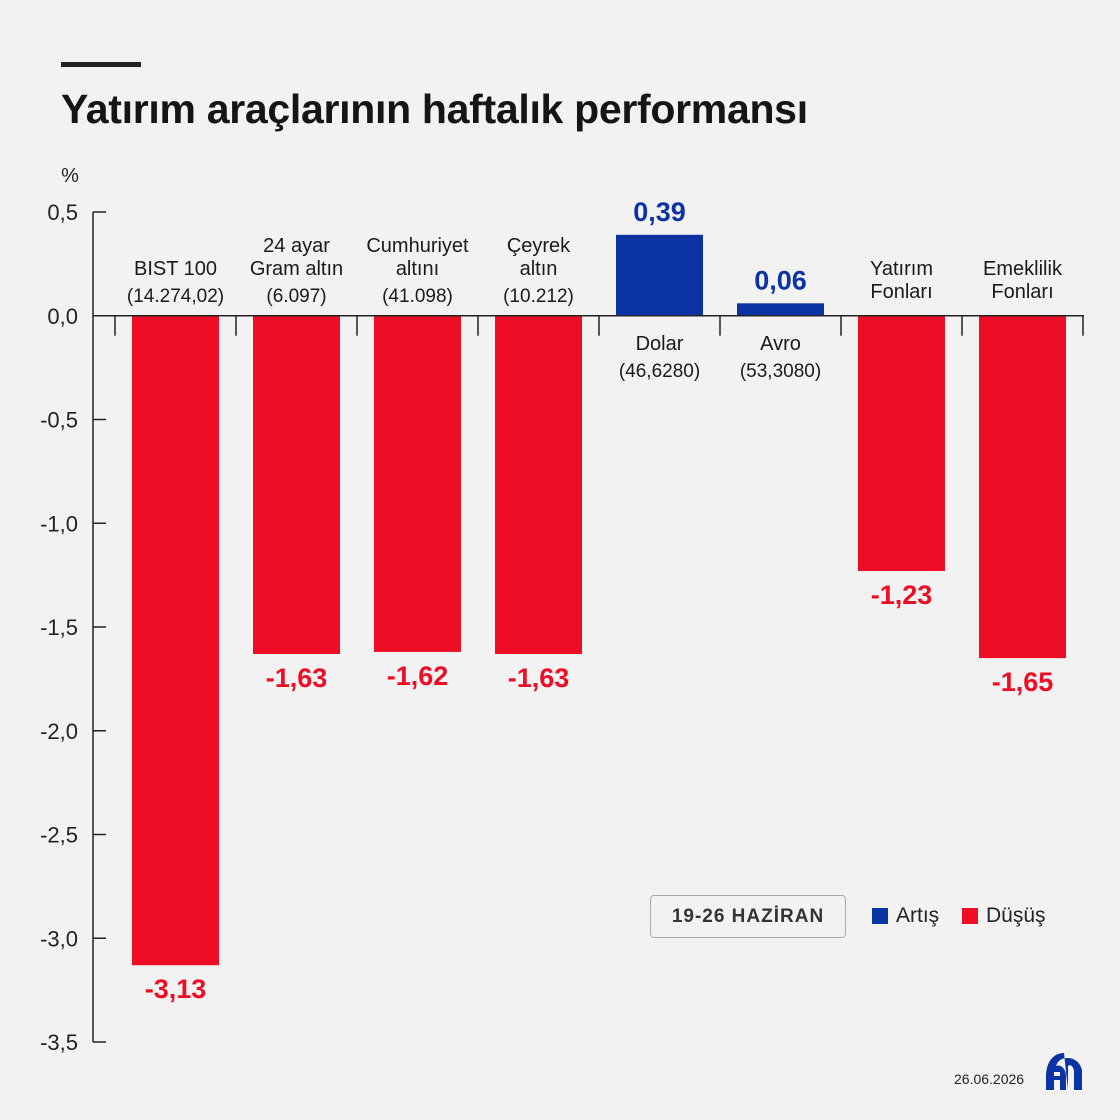 Image resolution: width=1120 pixels, height=1120 pixels. Describe the element at coordinates (780, 344) in the screenshot. I see `category-label: Avro` at that location.